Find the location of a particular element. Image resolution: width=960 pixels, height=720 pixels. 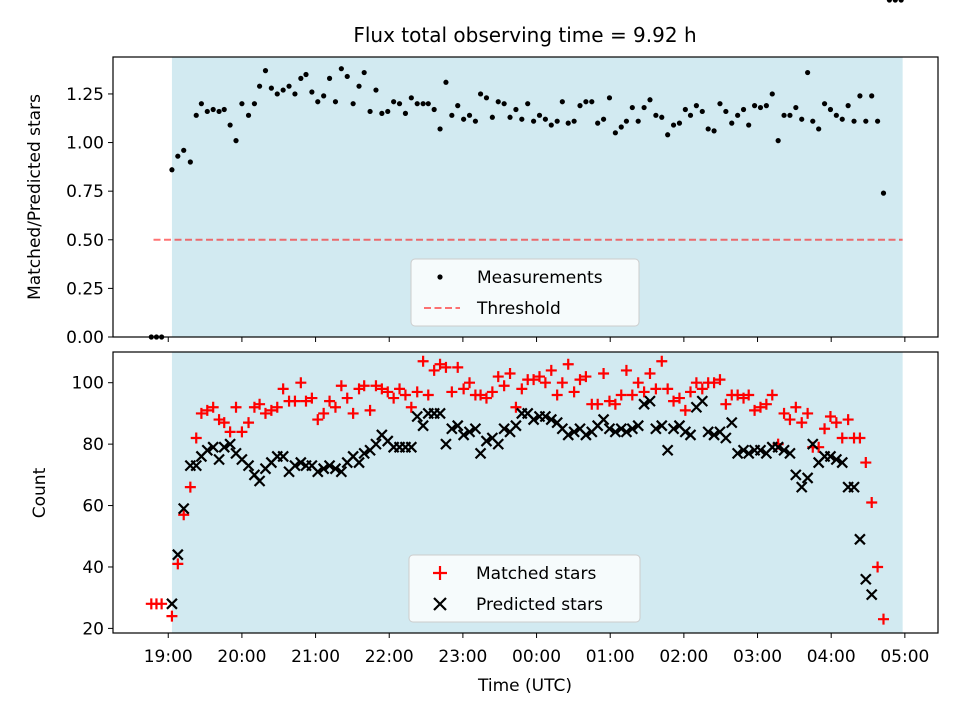

x-tick-label: 22:00 is located at coordinates (389, 657).